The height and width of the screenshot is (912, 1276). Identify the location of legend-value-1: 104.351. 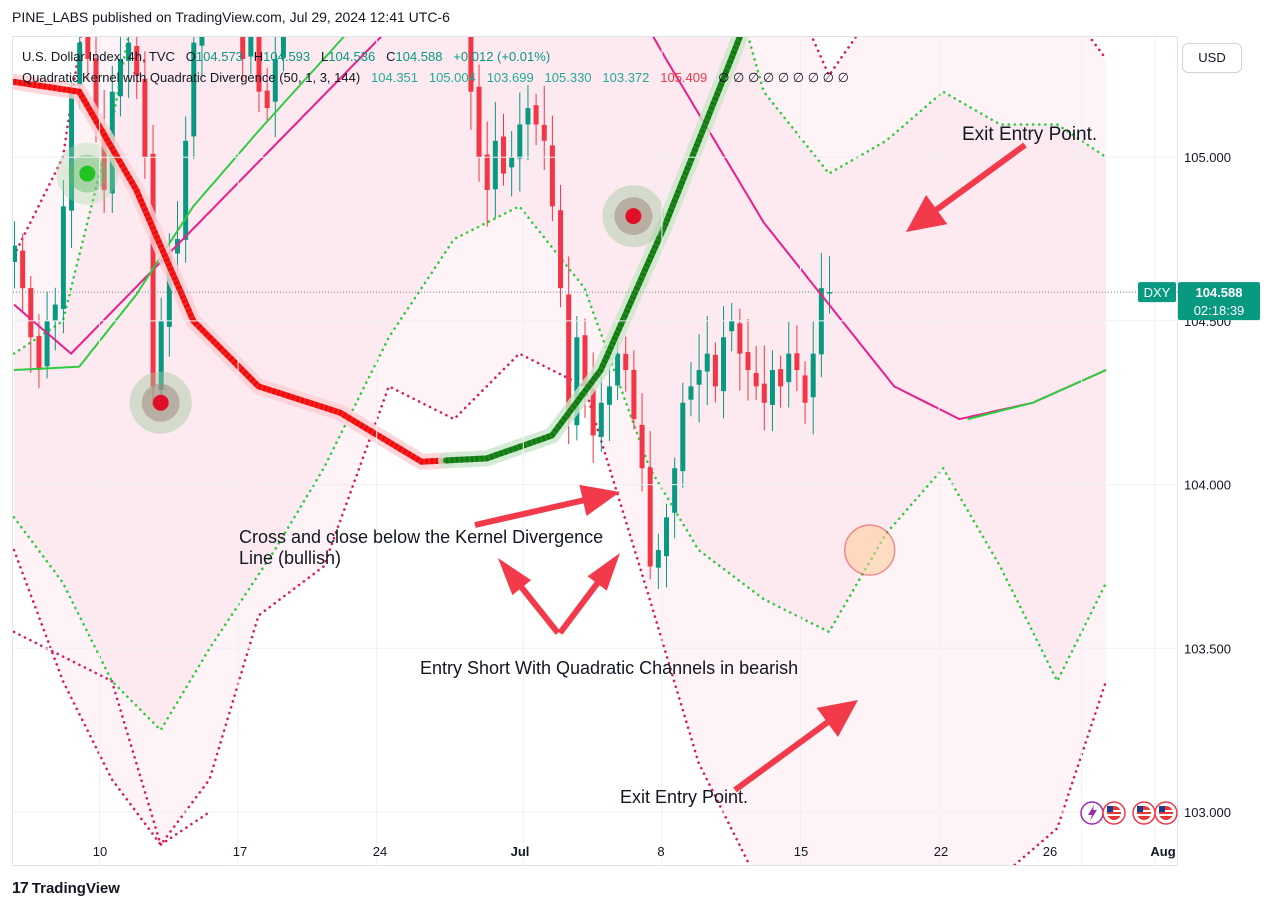
(395, 77).